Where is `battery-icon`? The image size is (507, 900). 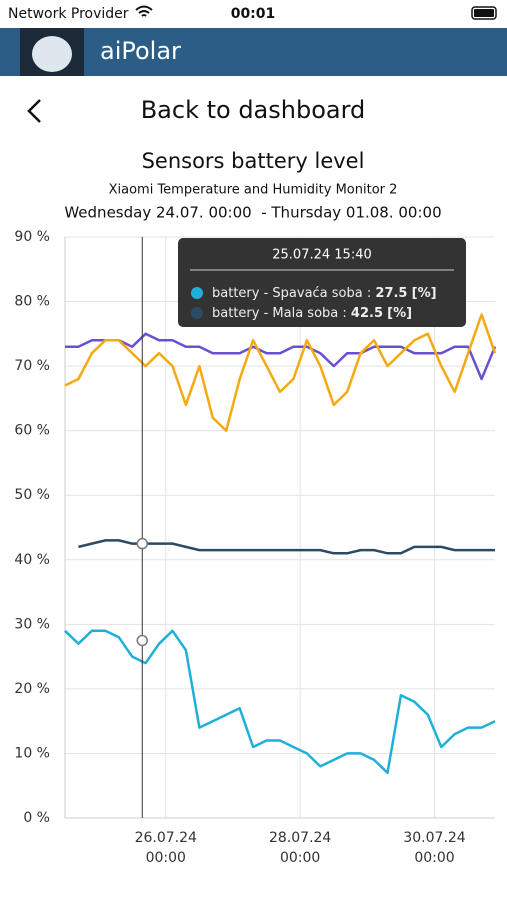 battery-icon is located at coordinates (484, 13).